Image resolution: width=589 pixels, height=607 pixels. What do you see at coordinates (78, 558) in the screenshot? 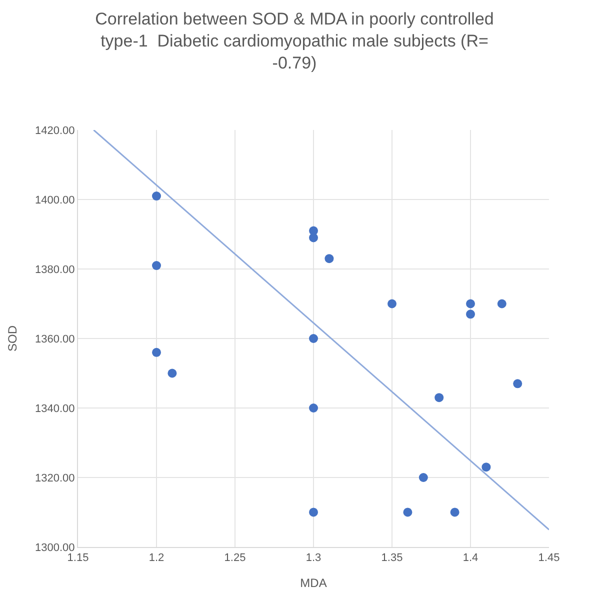
I see `x-tick-label: 1.15` at bounding box center [78, 558].